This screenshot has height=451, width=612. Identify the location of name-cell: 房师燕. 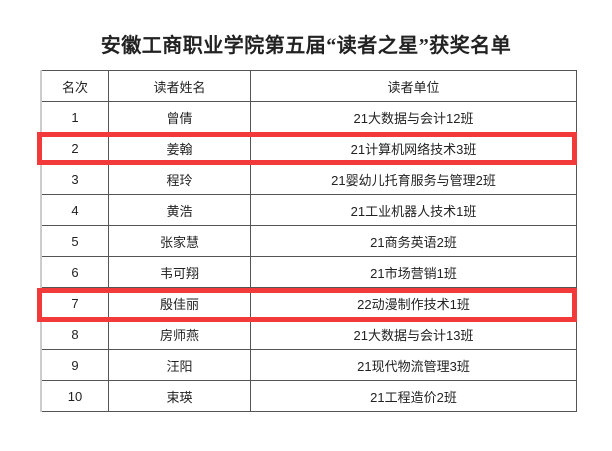
(179, 334).